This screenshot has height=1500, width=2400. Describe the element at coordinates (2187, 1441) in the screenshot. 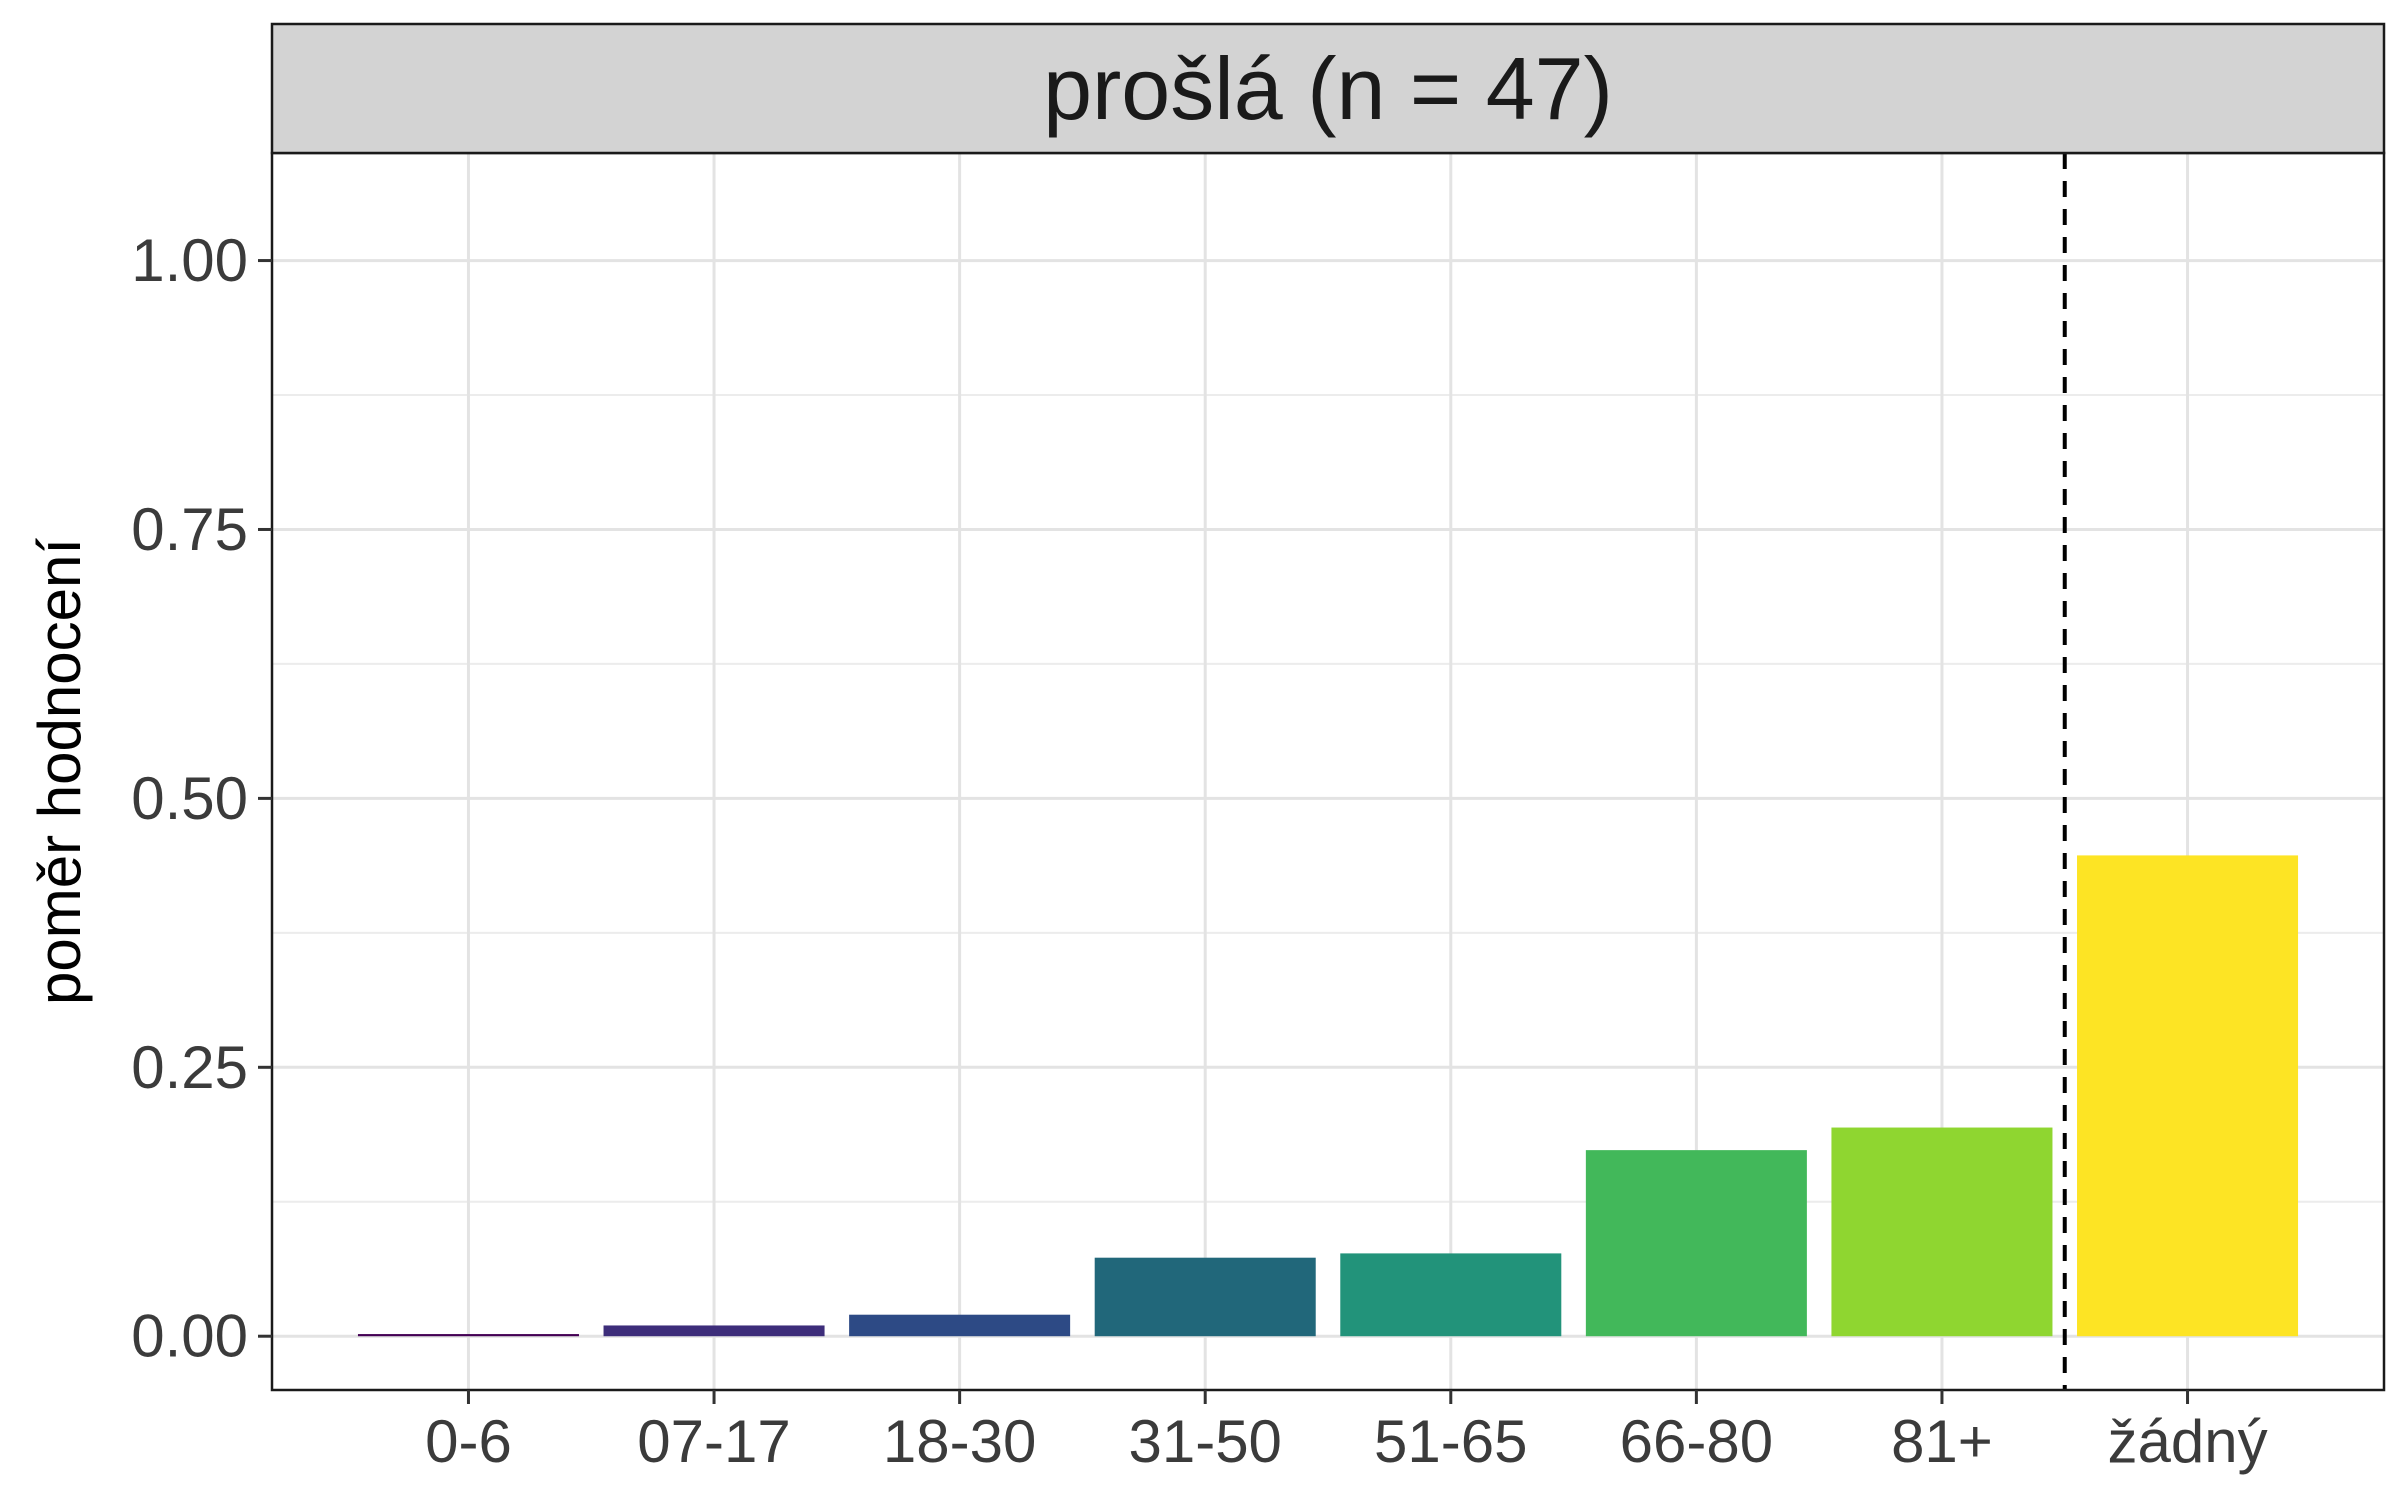

I see `x-tick-label: žádný` at that location.